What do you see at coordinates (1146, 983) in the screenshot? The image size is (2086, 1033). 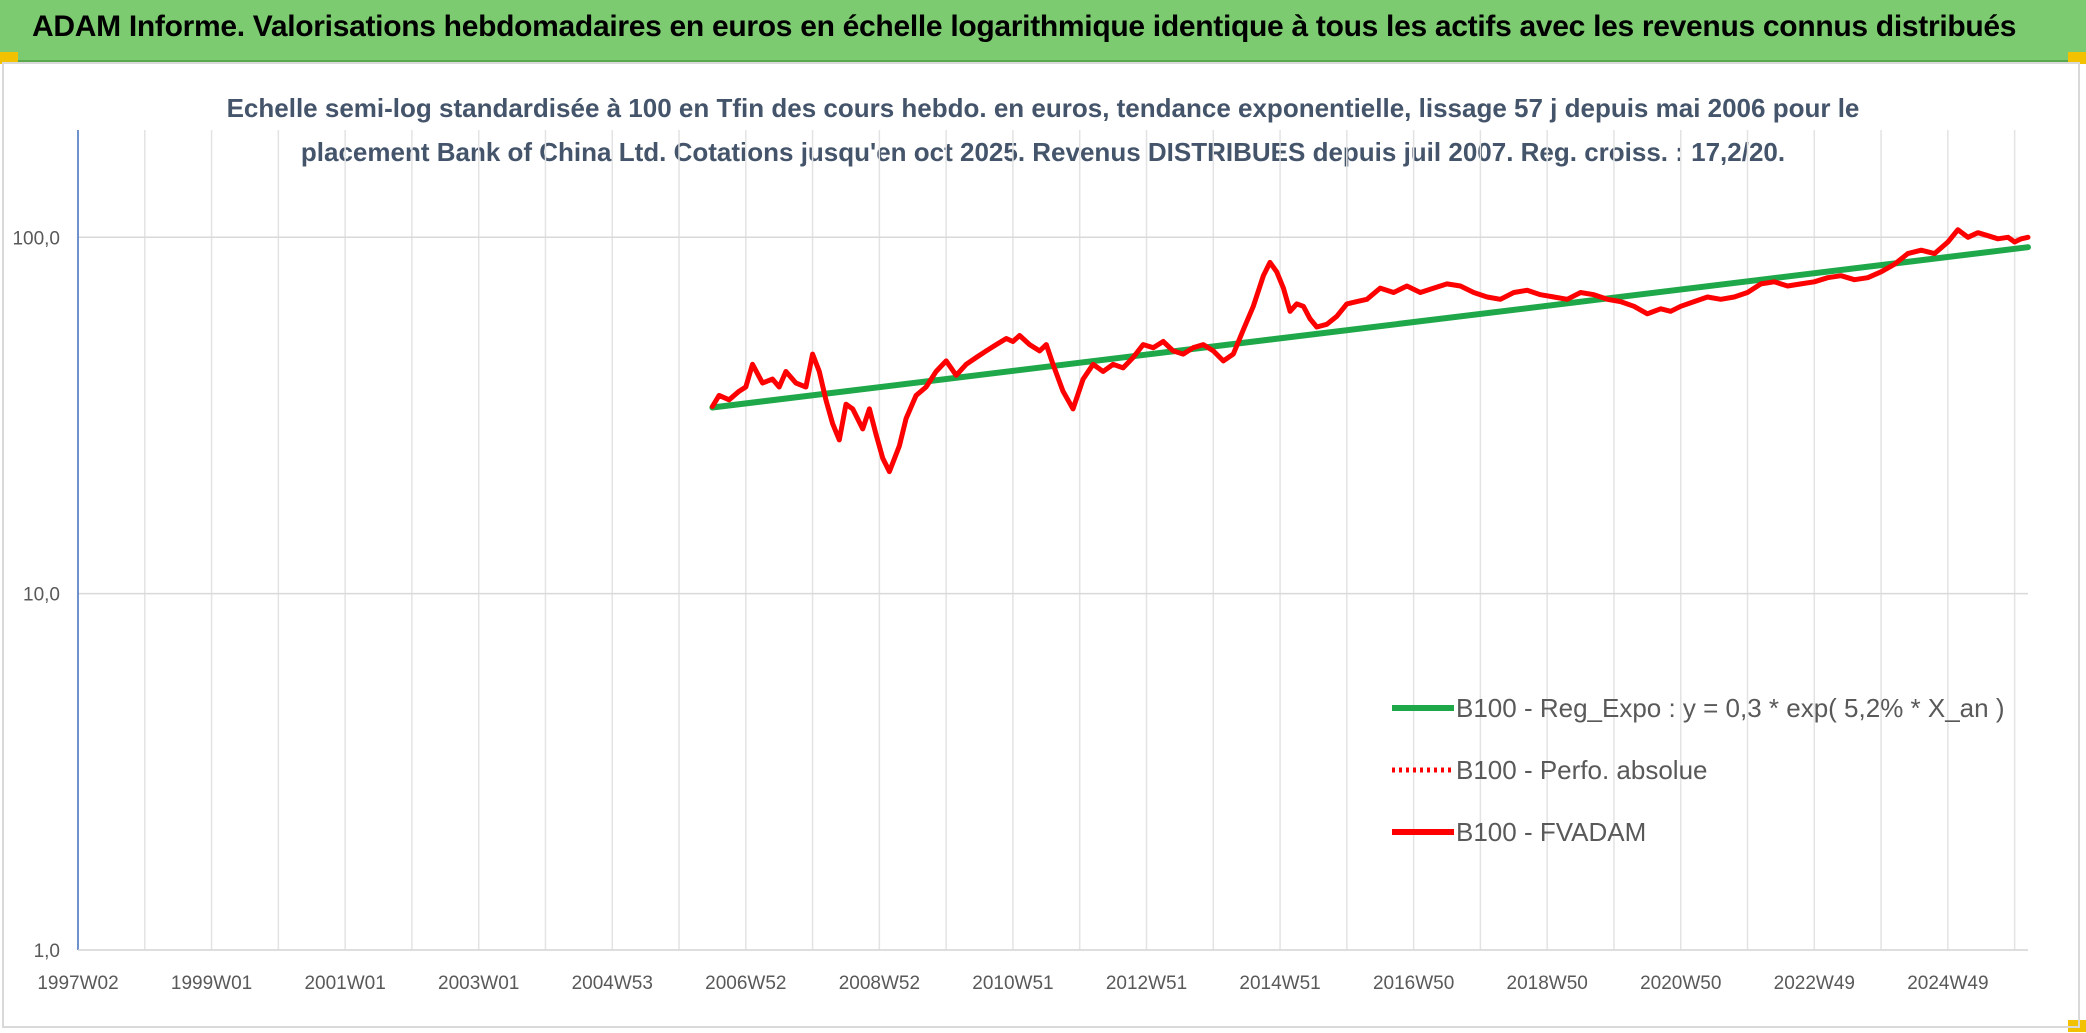 I see `x-tick-label: 2012W51` at bounding box center [1146, 983].